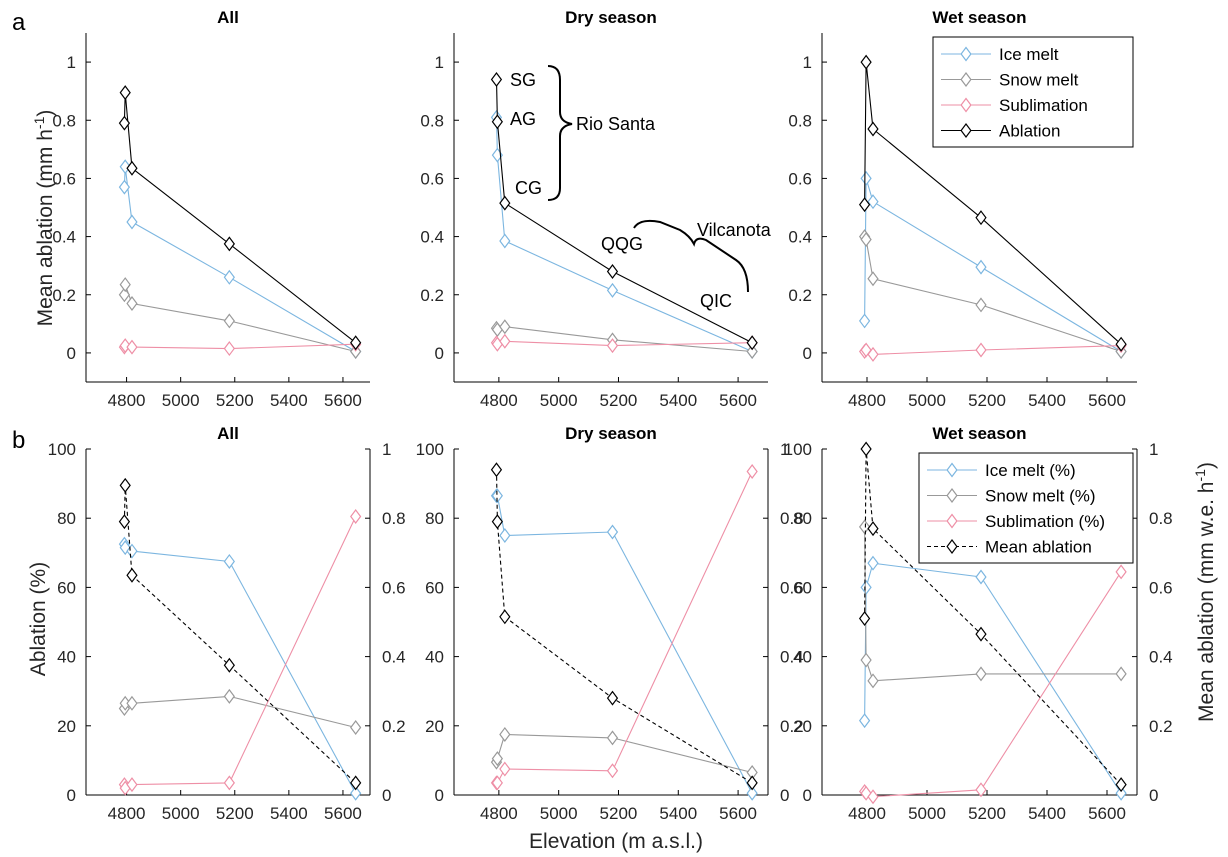  Describe the element at coordinates (211, 209) in the screenshot. I see `chart-a-0: All 4800 5000 5200 5400 5600 0 0.2 0.4 0.6 0.8 1` at that location.